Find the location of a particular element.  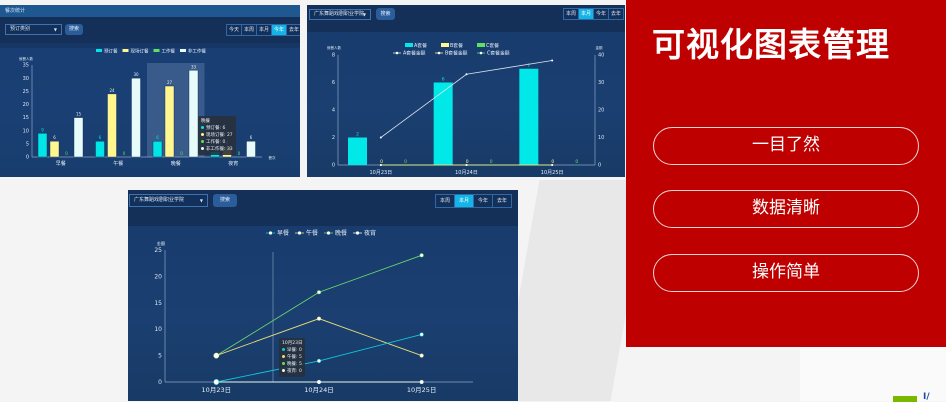

data-label: 33 is located at coordinates (194, 66).